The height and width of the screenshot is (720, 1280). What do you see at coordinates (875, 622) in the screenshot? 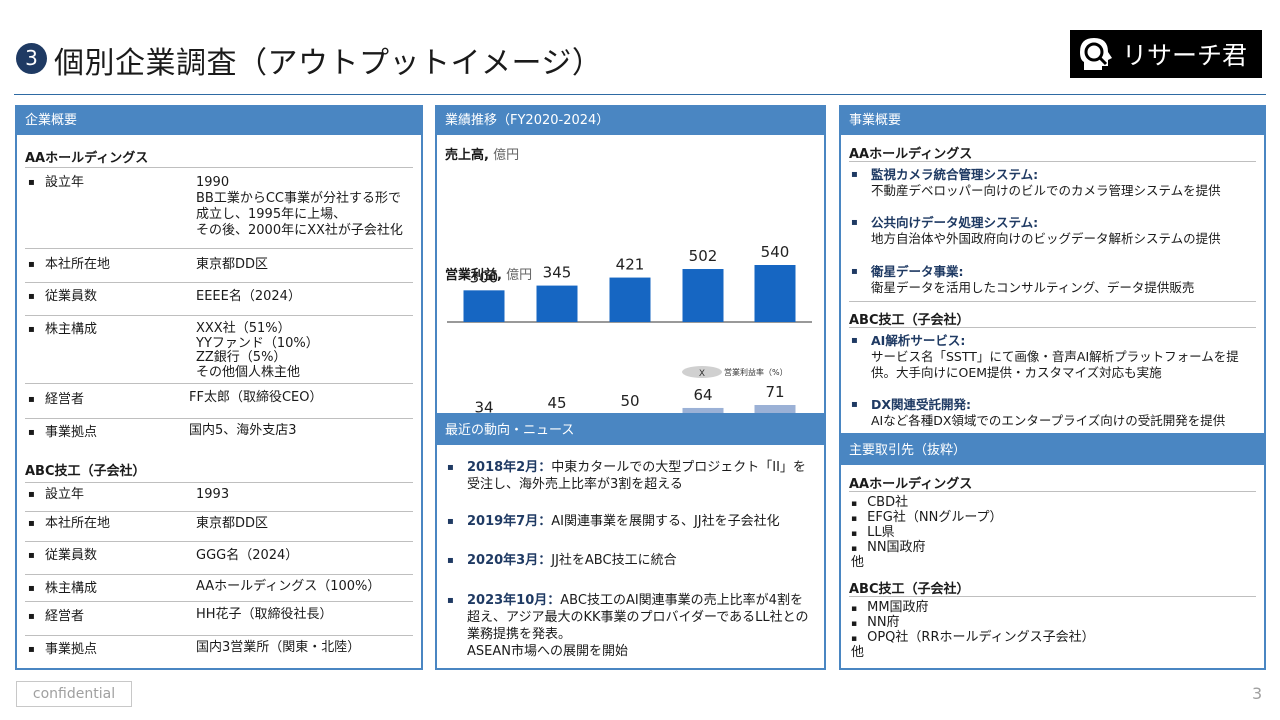
I see `client-item: ▪ NN府` at bounding box center [875, 622].